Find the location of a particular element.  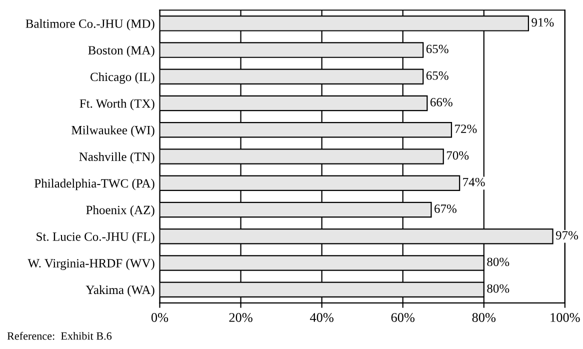

data-label: 72% is located at coordinates (466, 129).